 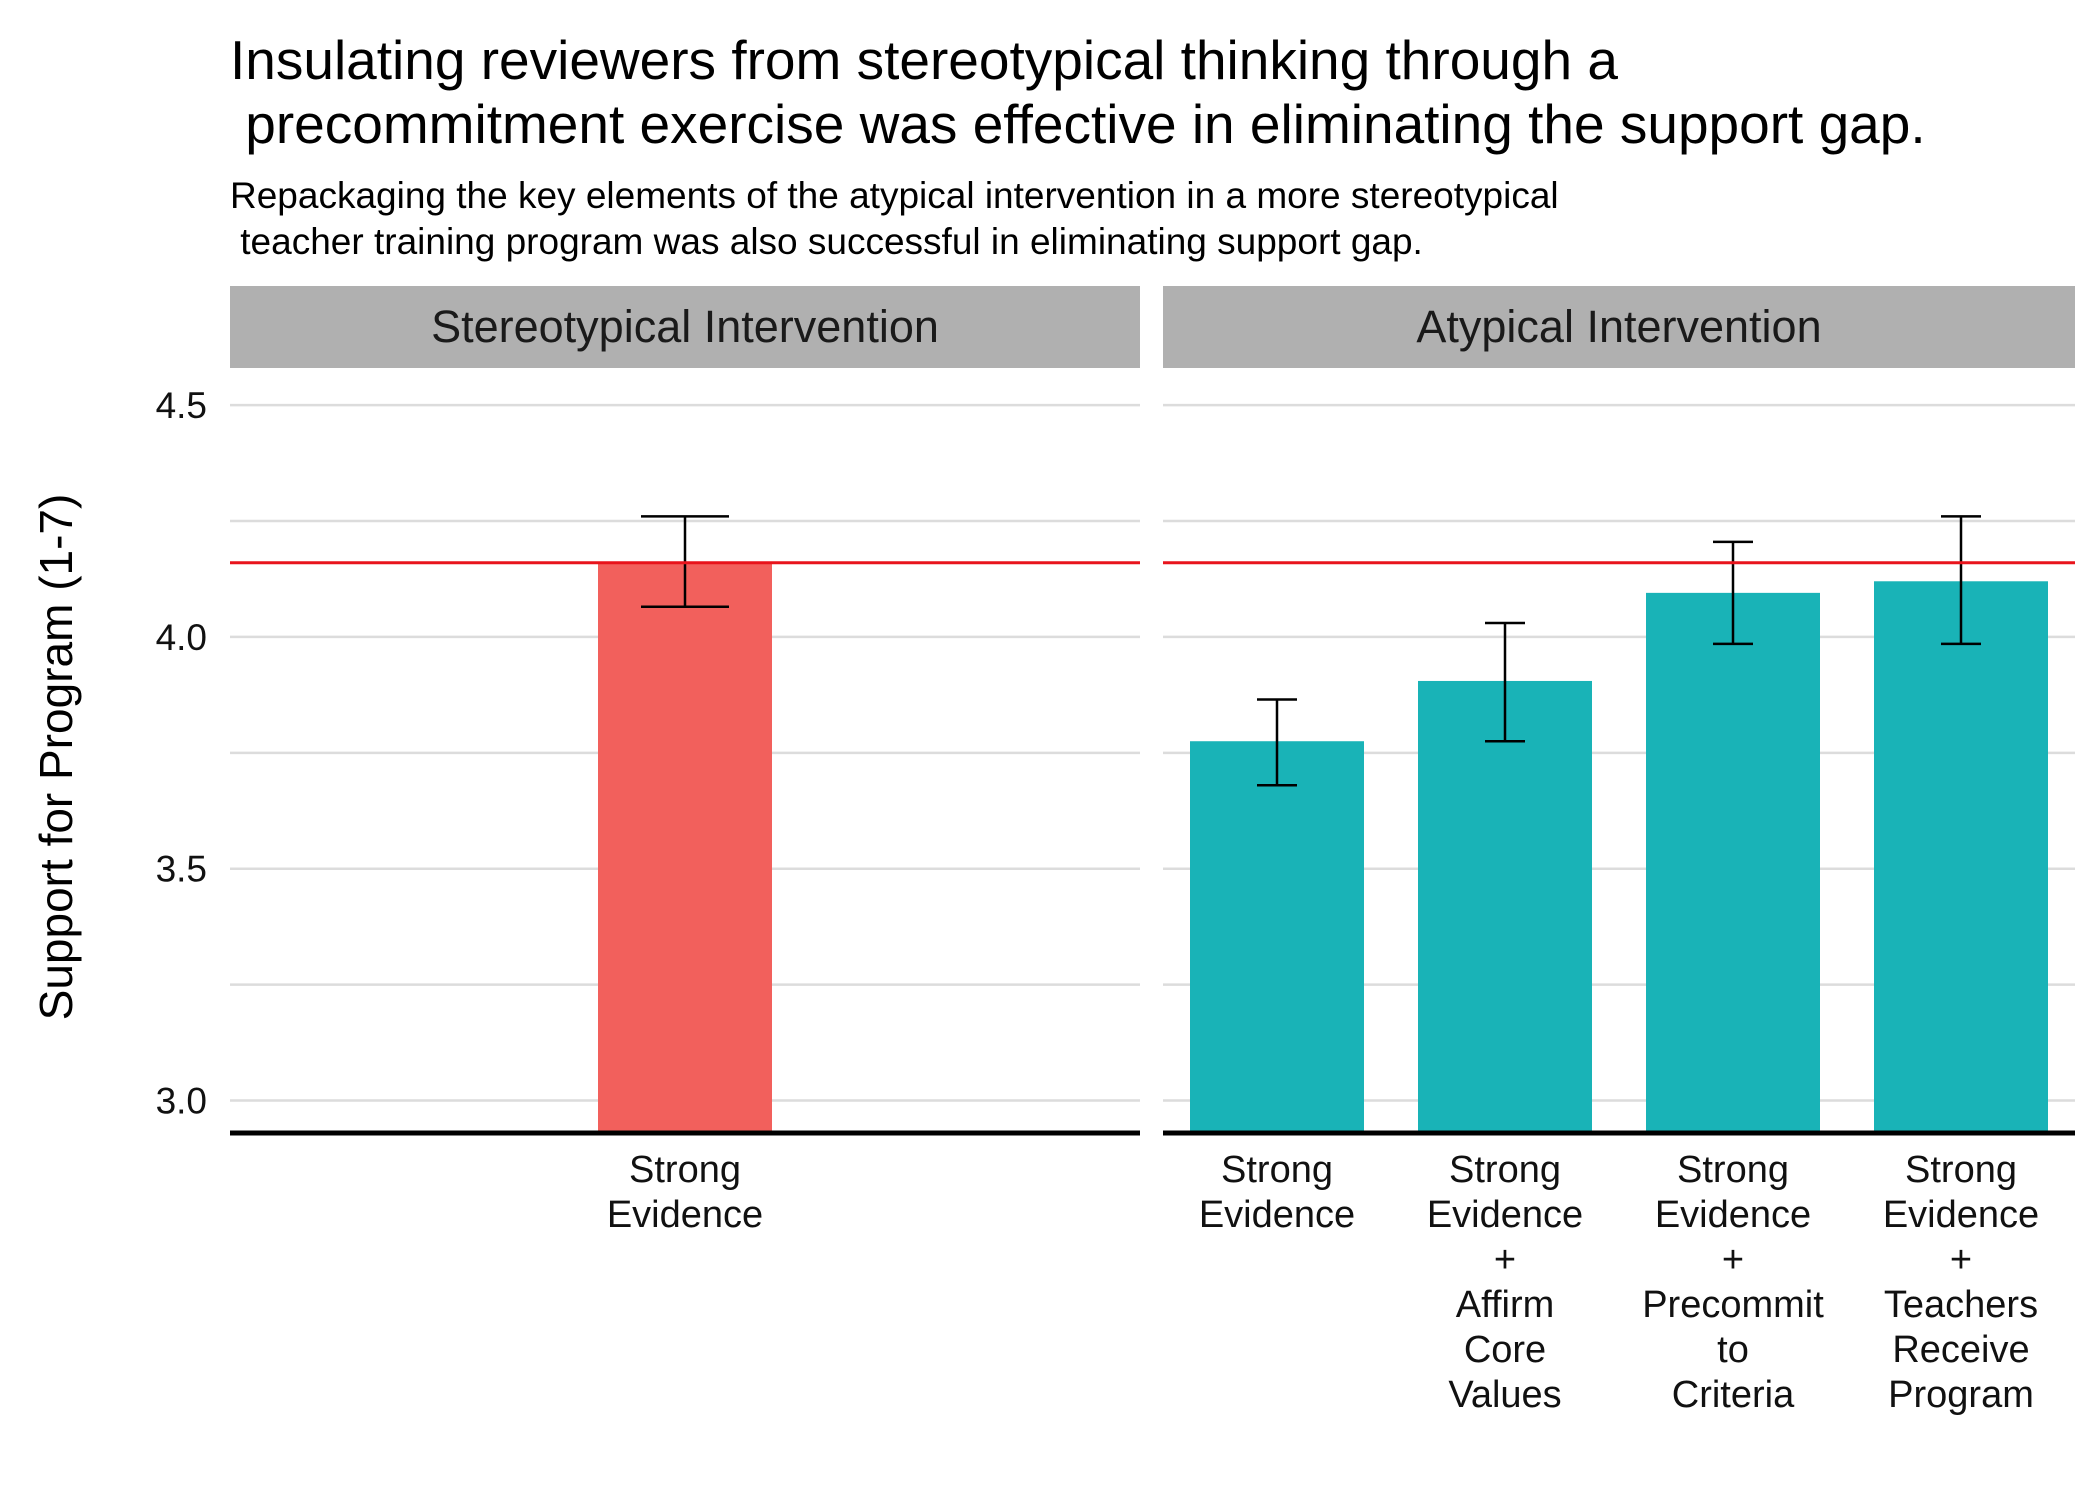 I want to click on panel-strip-label: Stereotypical Intervention, so click(x=685, y=326).